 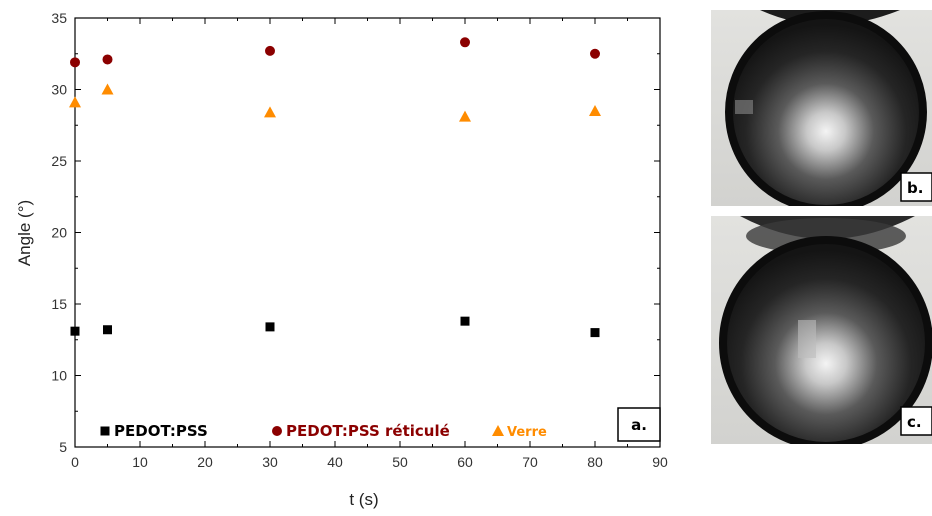 What do you see at coordinates (59, 304) in the screenshot?
I see `y-tick-label: 15` at bounding box center [59, 304].